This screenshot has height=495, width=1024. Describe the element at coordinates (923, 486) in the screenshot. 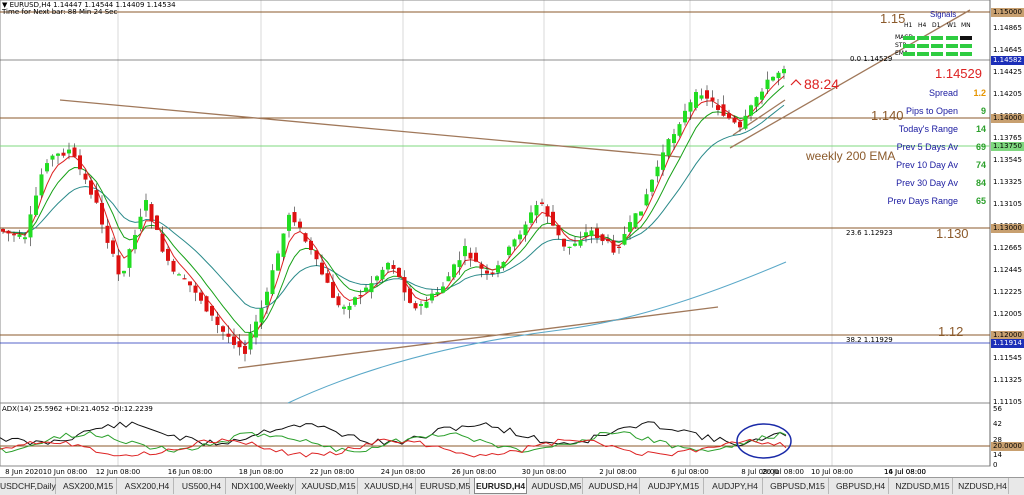

I see `tab-nzdusd-m15: NZDUSD,M15` at that location.